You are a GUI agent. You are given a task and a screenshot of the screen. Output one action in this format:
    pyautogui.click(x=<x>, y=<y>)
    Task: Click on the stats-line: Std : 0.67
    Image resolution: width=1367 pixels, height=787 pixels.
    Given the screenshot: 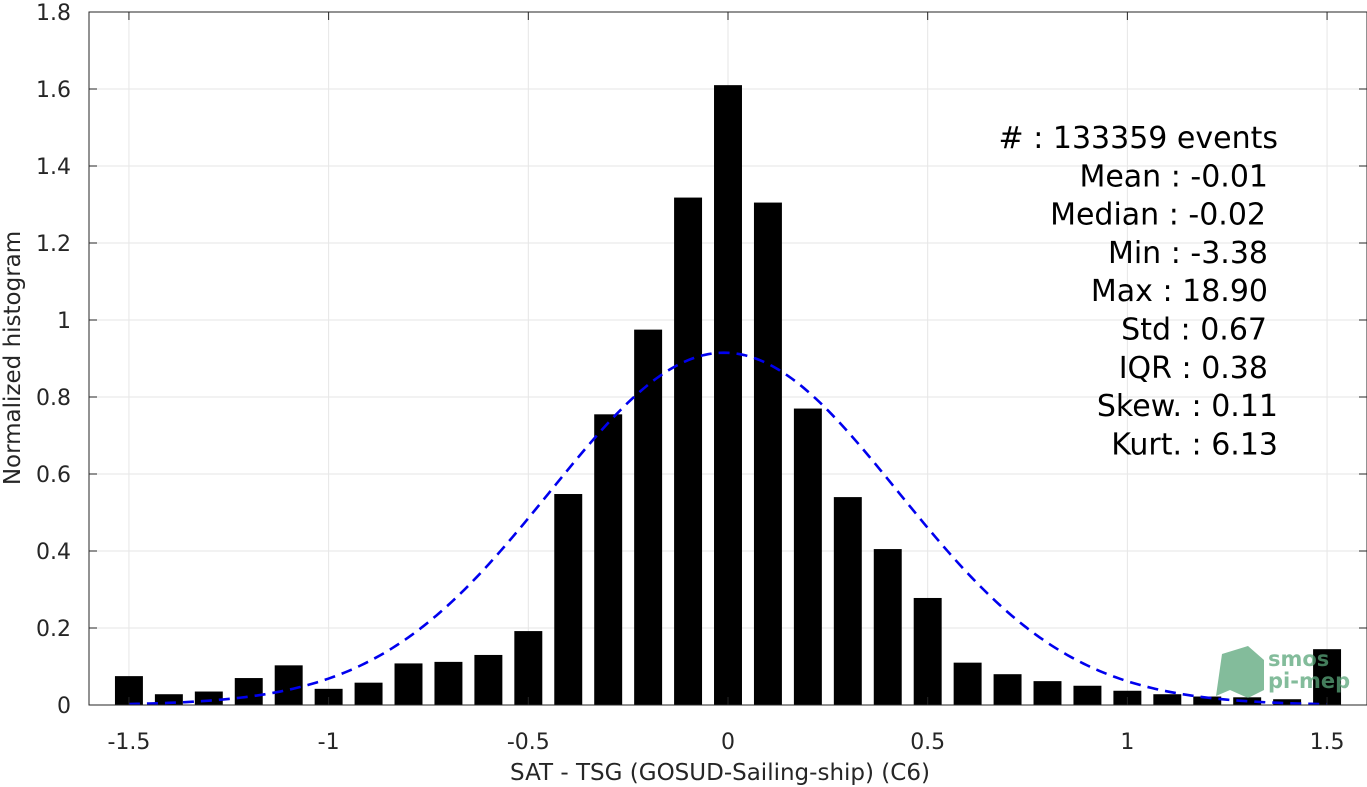 What is the action you would take?
    pyautogui.click(x=1194, y=330)
    